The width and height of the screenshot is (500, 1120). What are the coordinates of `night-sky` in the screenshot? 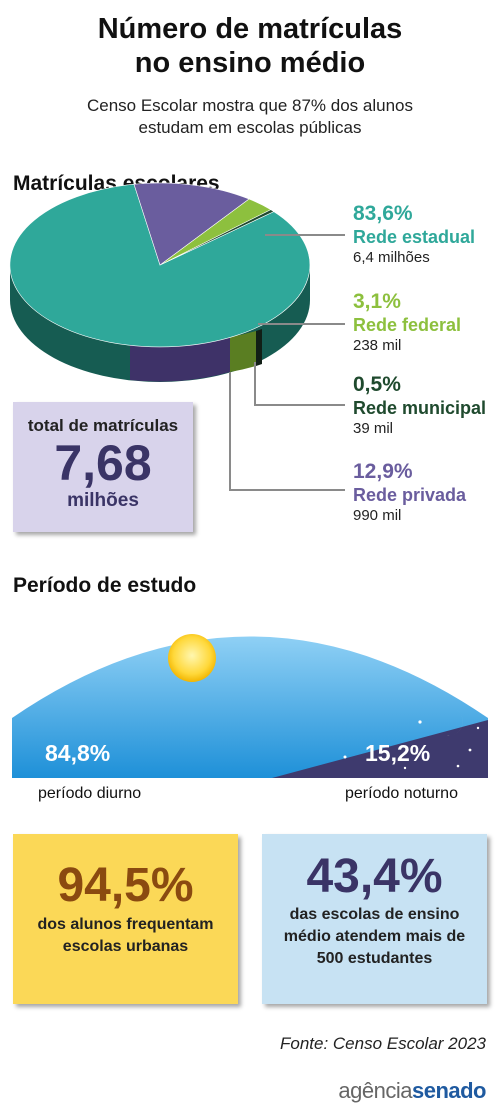 It's located at (380, 749).